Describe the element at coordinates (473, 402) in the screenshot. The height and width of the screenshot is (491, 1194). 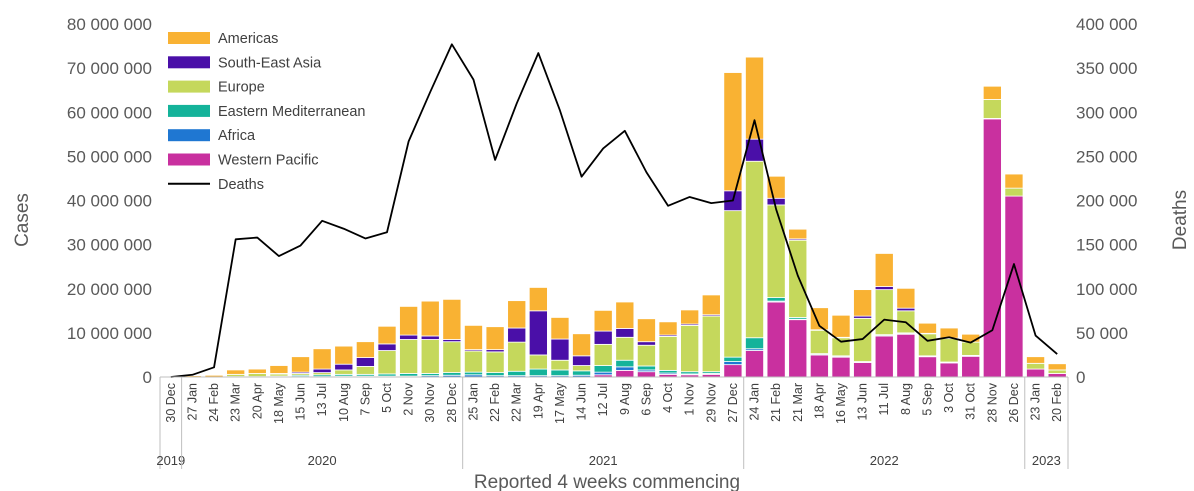
I see `x-tick-label: 25 Jan` at that location.